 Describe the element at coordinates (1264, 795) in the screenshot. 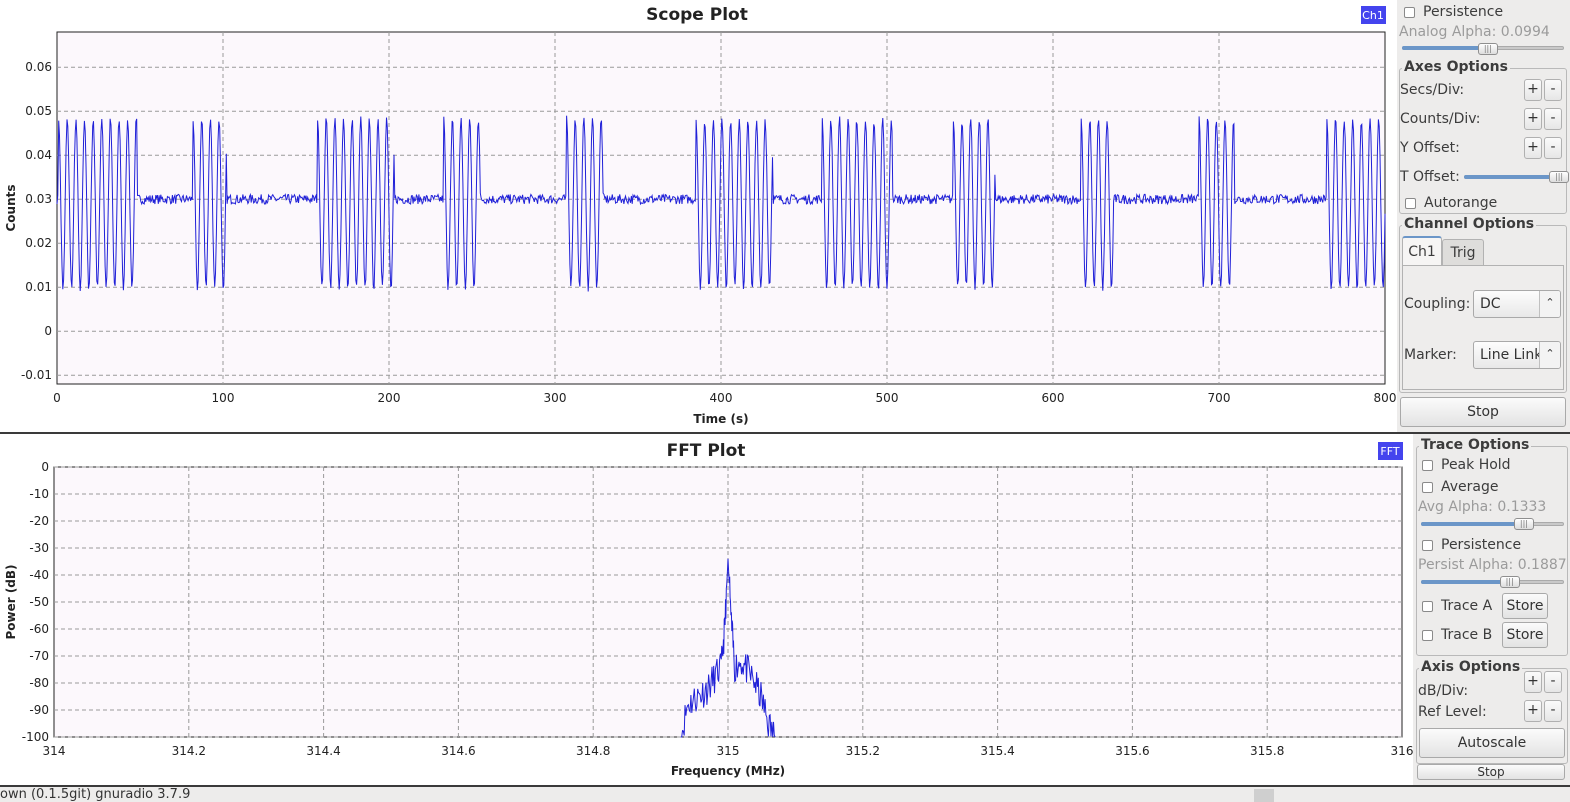

I see `status-scroll-handle` at that location.